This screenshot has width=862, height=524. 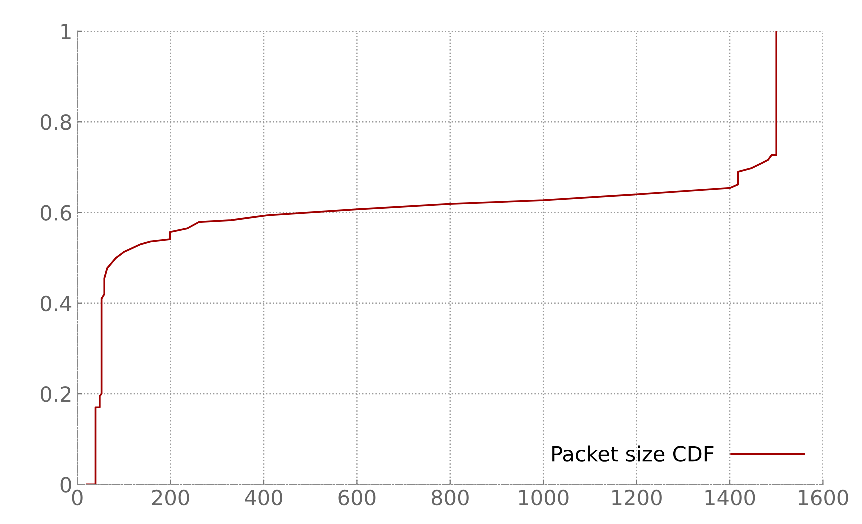 What do you see at coordinates (56, 213) in the screenshot?
I see `y-tick-label: 0.6` at bounding box center [56, 213].